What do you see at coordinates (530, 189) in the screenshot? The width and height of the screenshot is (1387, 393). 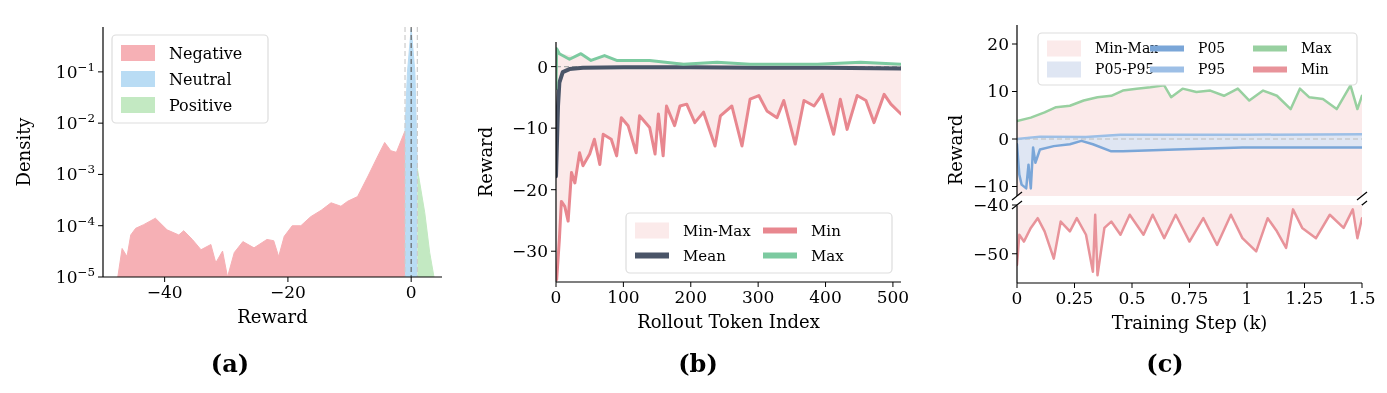 I see `y-tick-label: −20` at bounding box center [530, 189].